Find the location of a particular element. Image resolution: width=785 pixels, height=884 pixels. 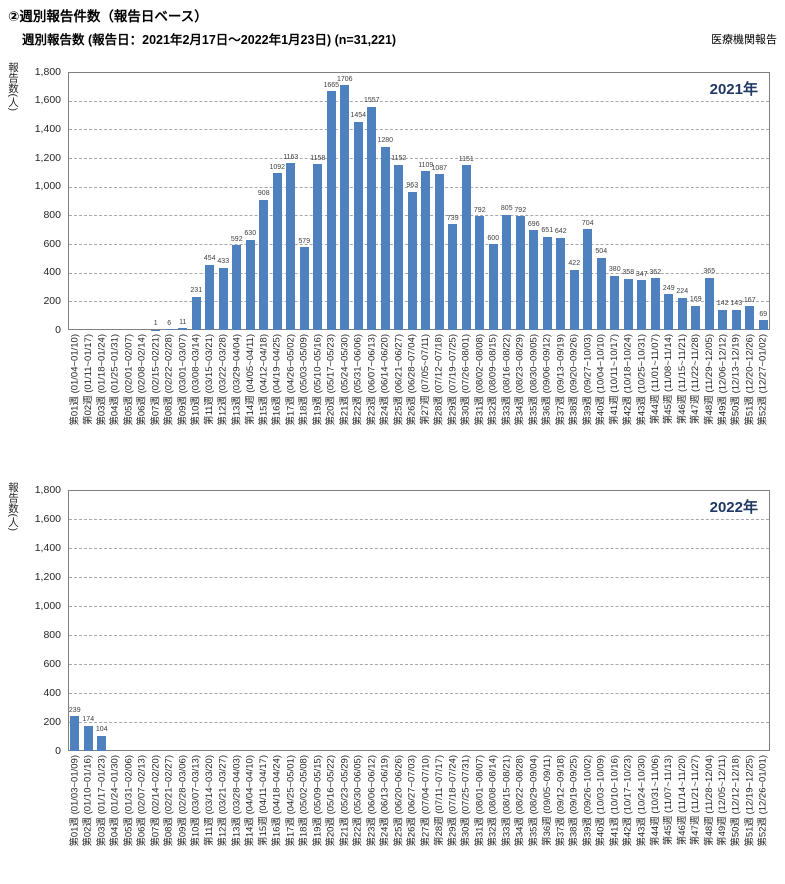

bar-value-label: 104 is located at coordinates (101, 730).